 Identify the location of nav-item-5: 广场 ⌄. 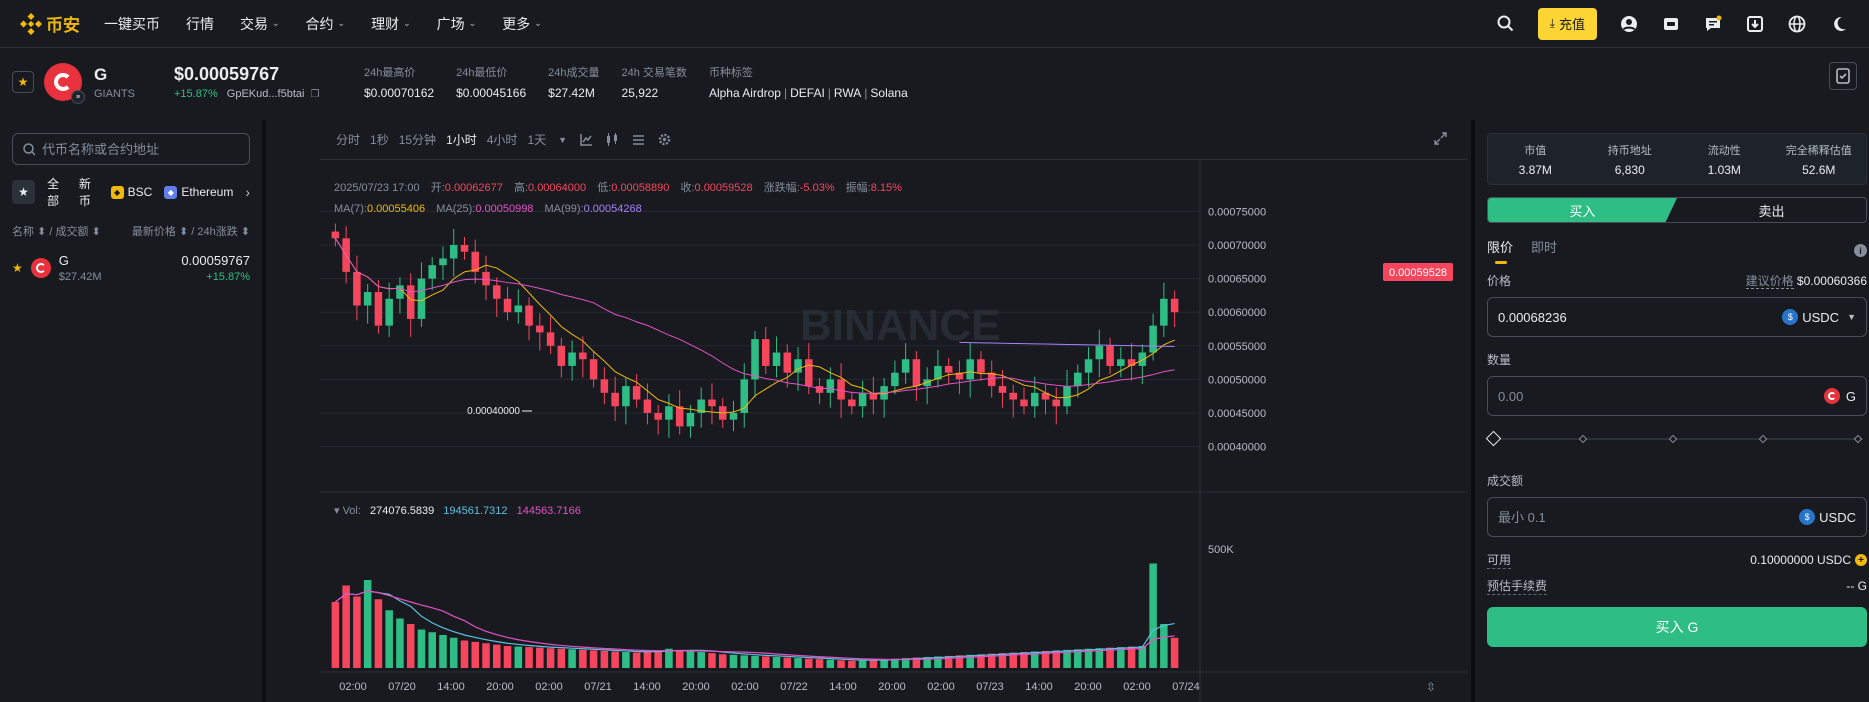
(457, 24).